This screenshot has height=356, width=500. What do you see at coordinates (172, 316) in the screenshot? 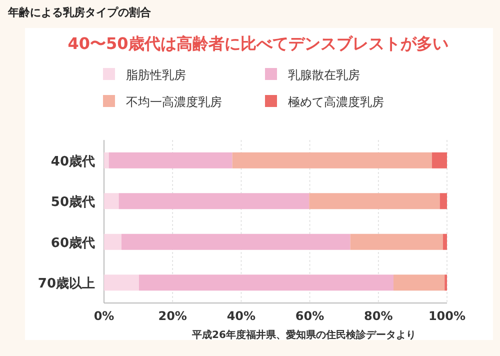
I see `x-tick-label: 20%` at bounding box center [172, 316].